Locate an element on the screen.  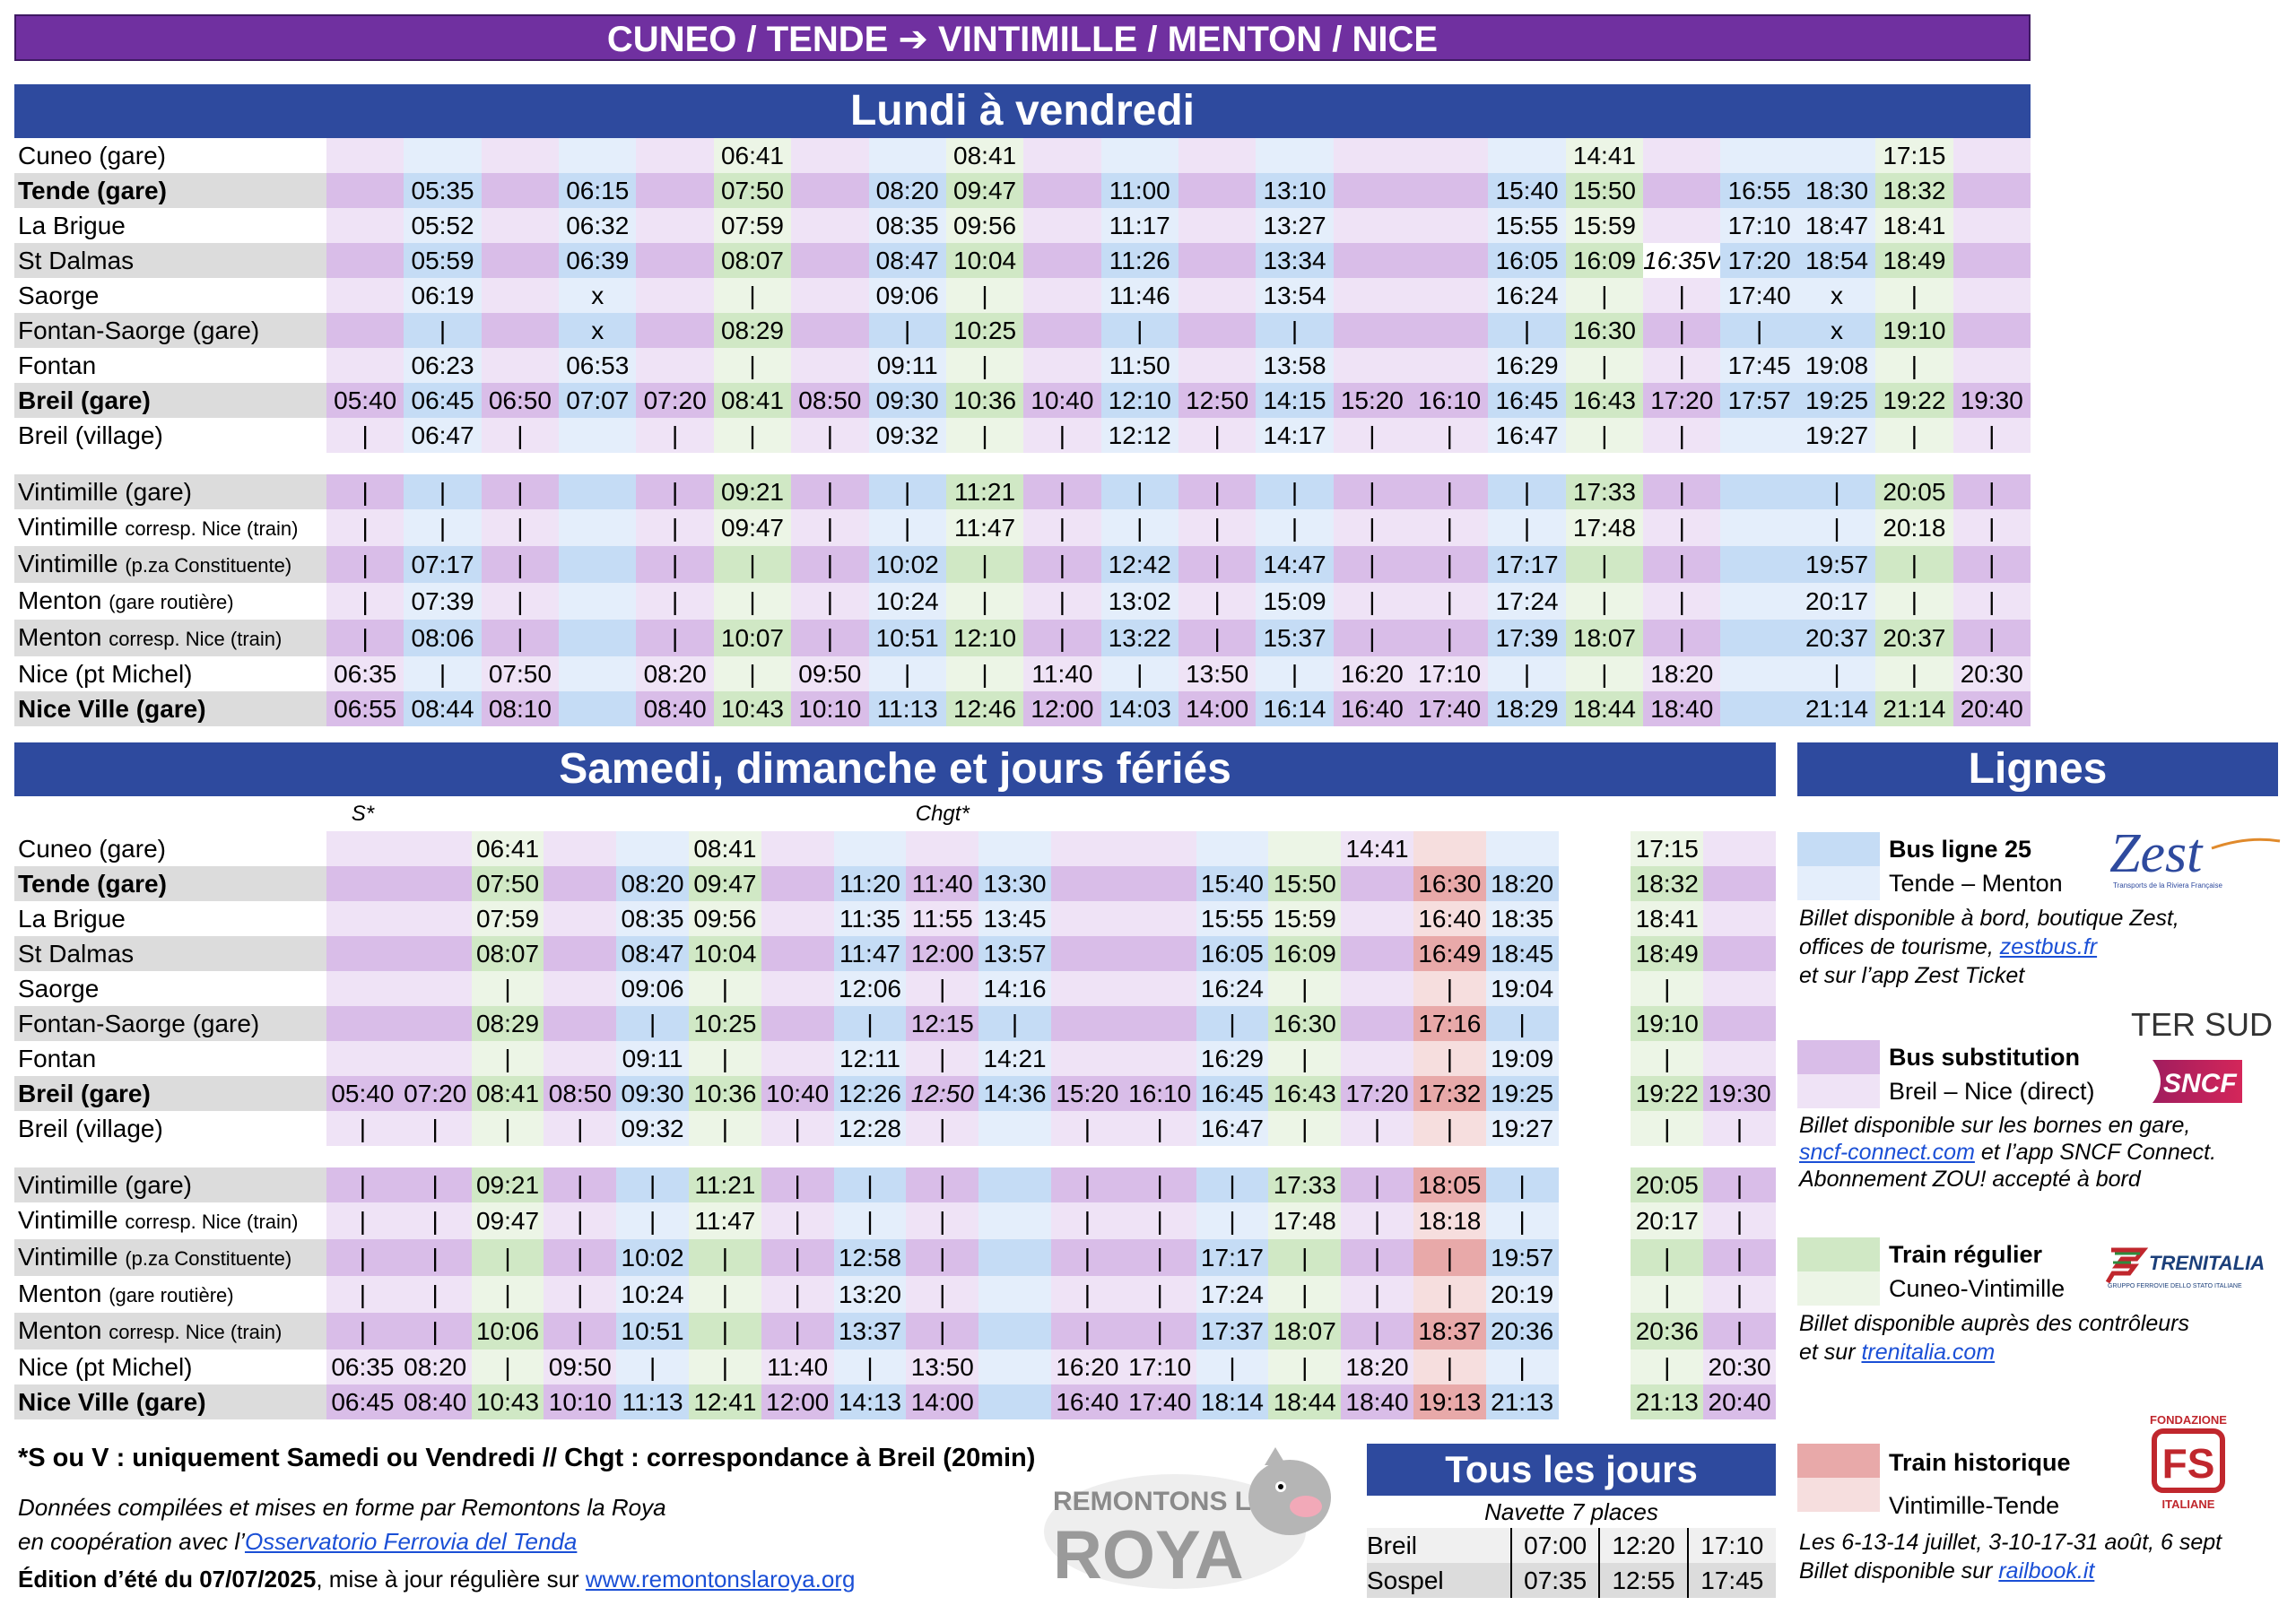
time-cell: 11:26 is located at coordinates (1139, 260).